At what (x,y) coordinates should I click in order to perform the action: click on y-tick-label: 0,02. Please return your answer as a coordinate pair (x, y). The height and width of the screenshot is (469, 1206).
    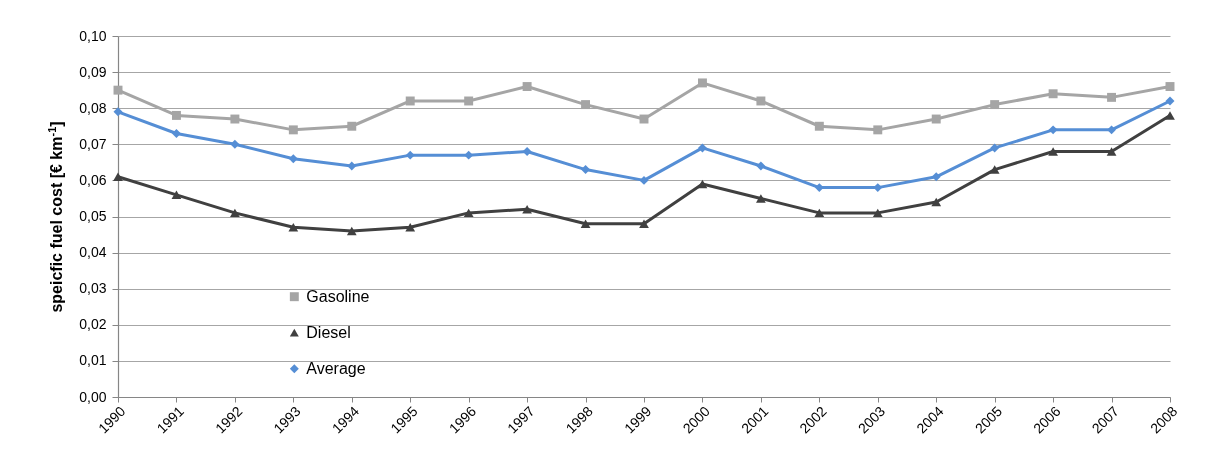
    Looking at the image, I should click on (93, 324).